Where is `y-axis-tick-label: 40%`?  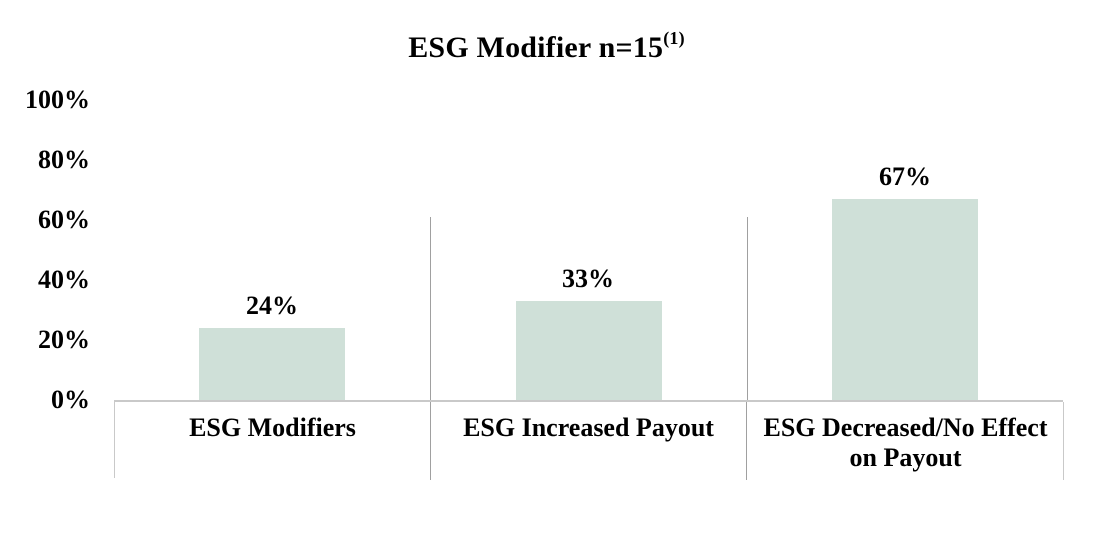 y-axis-tick-label: 40% is located at coordinates (64, 279).